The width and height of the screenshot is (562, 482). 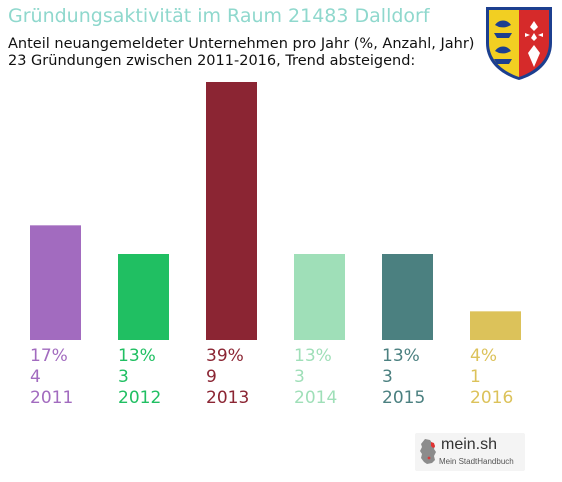 I want to click on mein-sh-logo: mein.sh Mein StadtHandbuch, so click(x=470, y=452).